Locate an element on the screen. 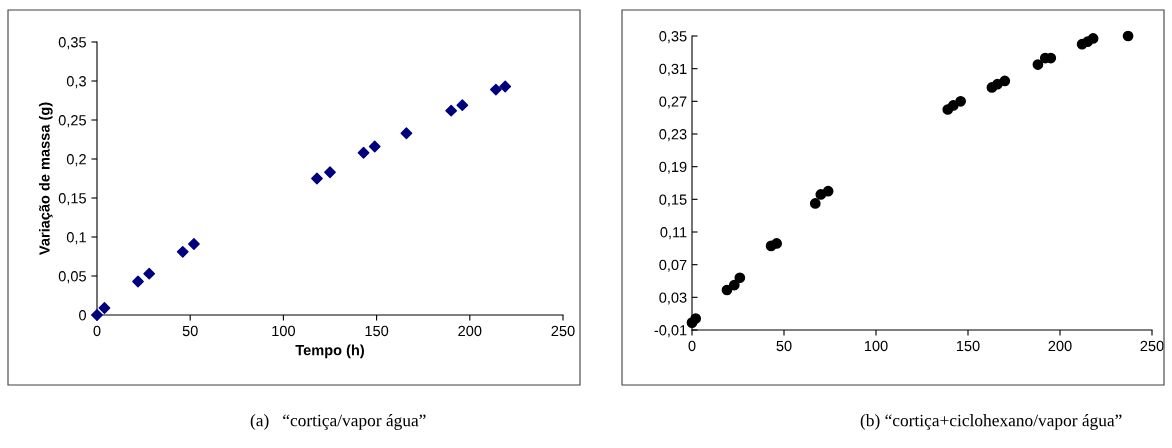 This screenshot has height=448, width=1172. y-tick-label: 0,11 is located at coordinates (673, 233).